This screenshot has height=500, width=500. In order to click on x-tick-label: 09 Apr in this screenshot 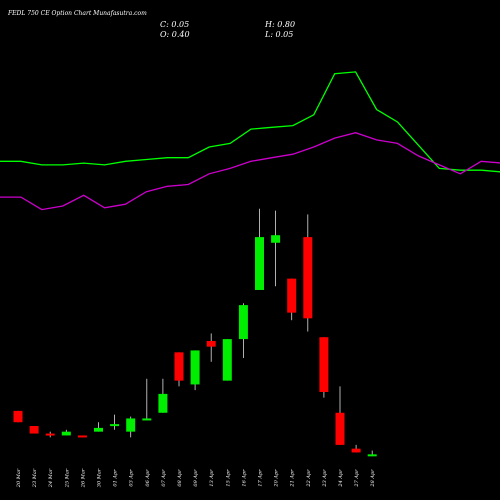, I will do `click(196, 478)`.